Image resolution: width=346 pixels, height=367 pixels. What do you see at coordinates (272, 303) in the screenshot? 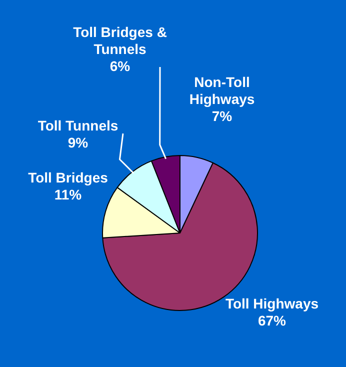
I see `slice-label: Toll Highways` at bounding box center [272, 303].